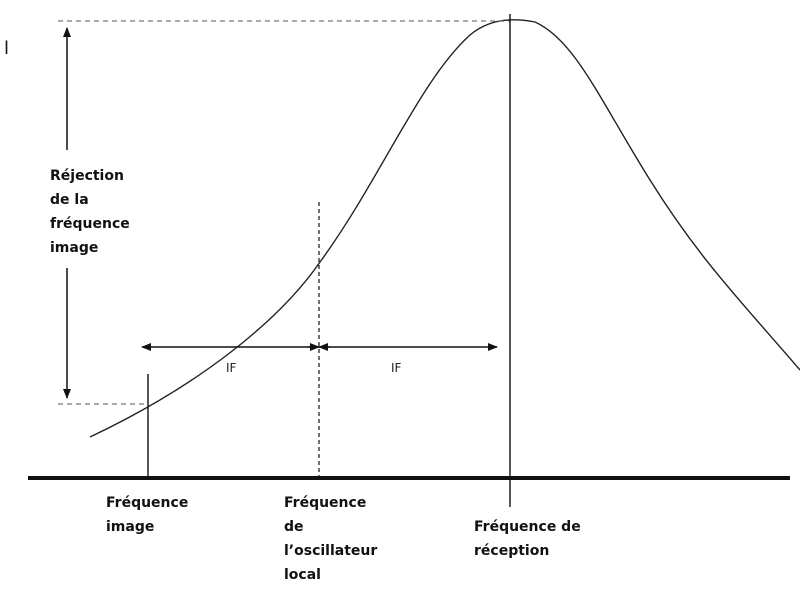 This screenshot has width=800, height=606. I want to click on rejection-label: Réjection de la fréquence image, so click(90, 212).